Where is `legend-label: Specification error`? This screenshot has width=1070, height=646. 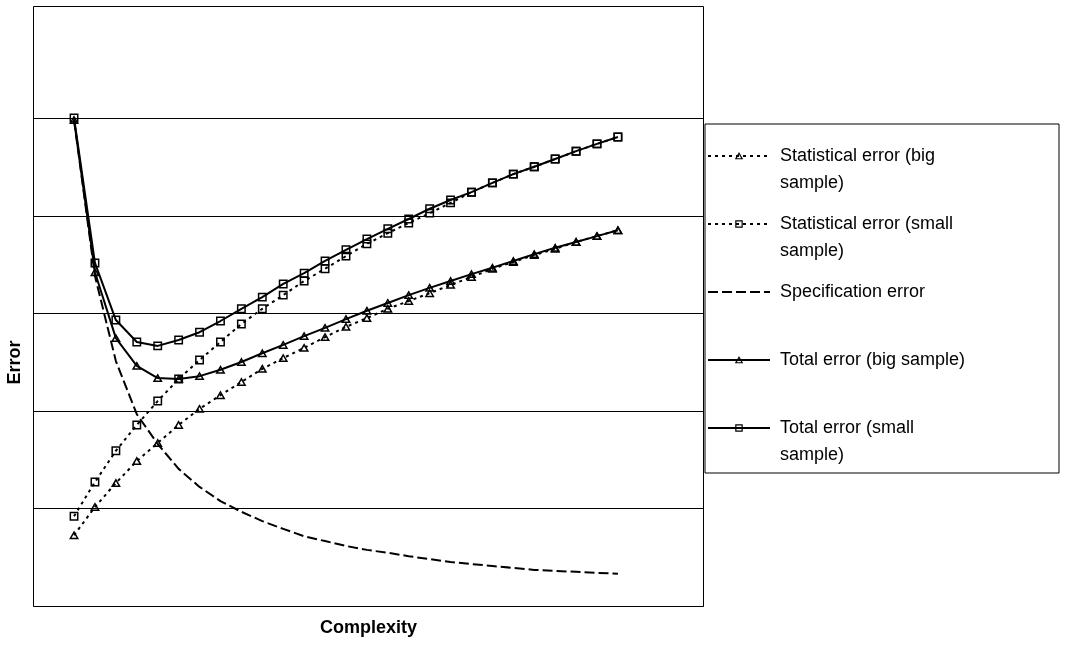 legend-label: Specification error is located at coordinates (853, 291).